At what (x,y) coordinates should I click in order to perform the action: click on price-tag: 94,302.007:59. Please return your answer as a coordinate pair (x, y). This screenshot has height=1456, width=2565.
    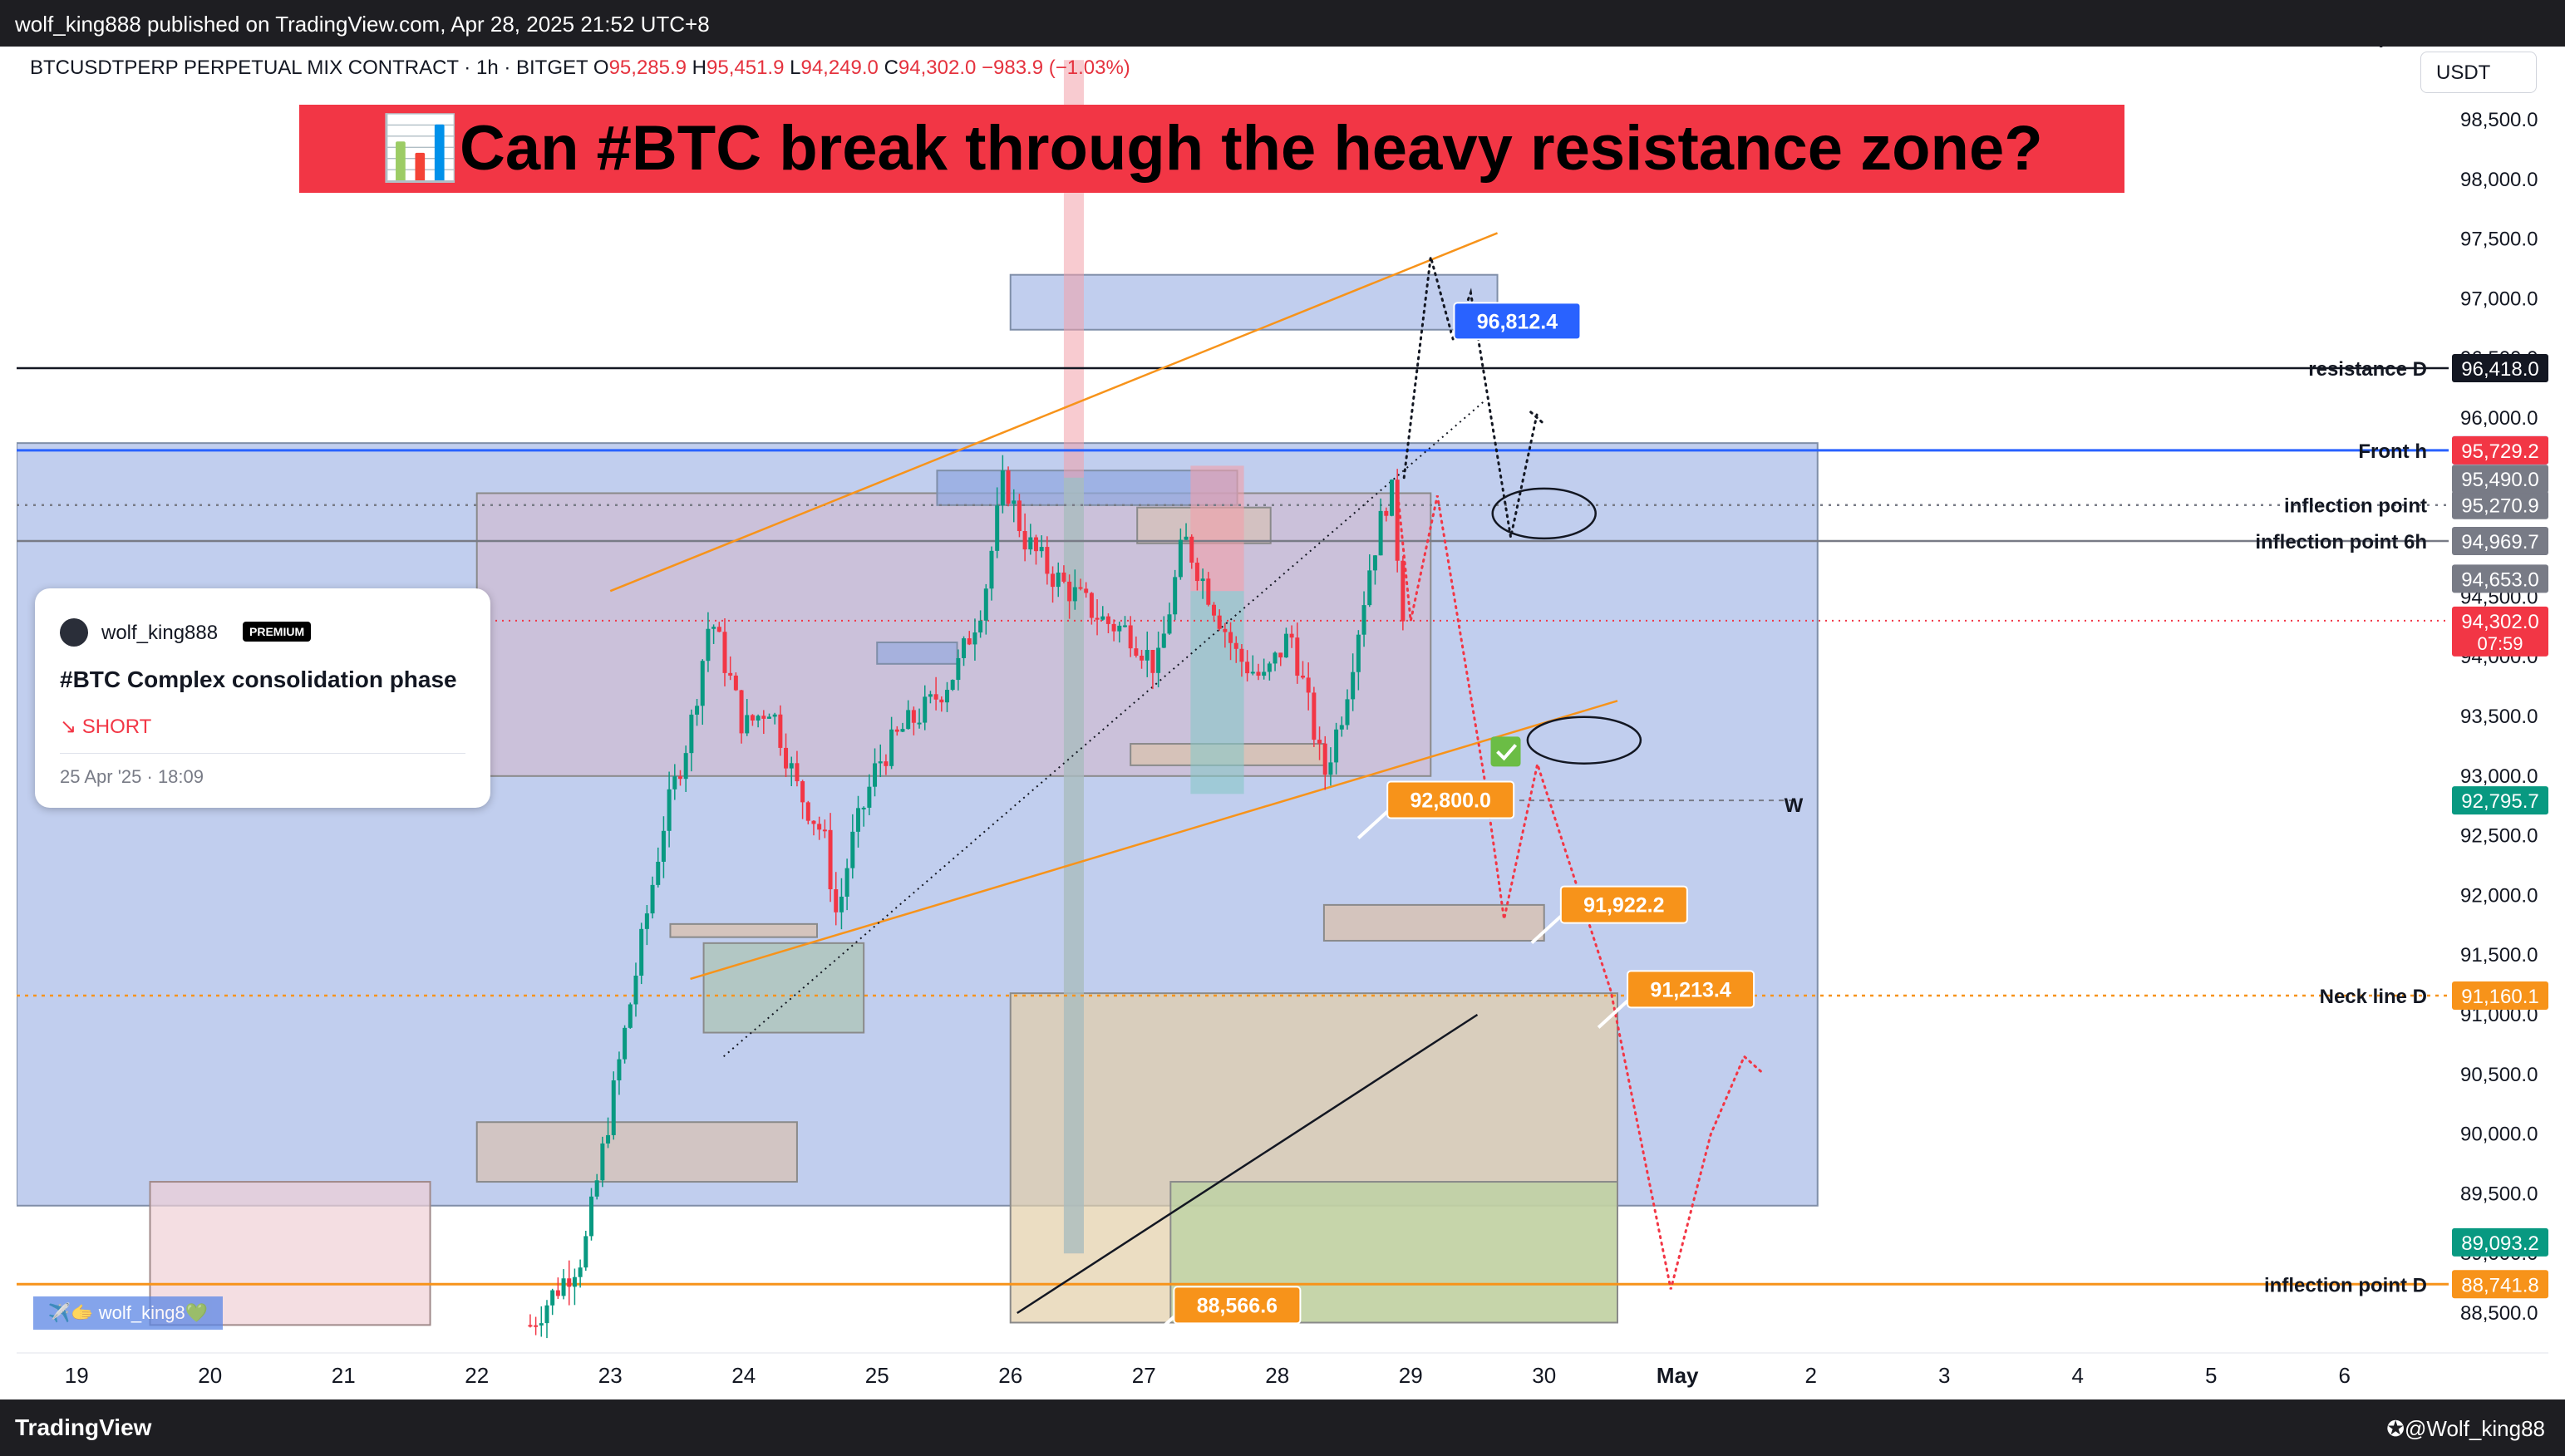
    Looking at the image, I should click on (2500, 631).